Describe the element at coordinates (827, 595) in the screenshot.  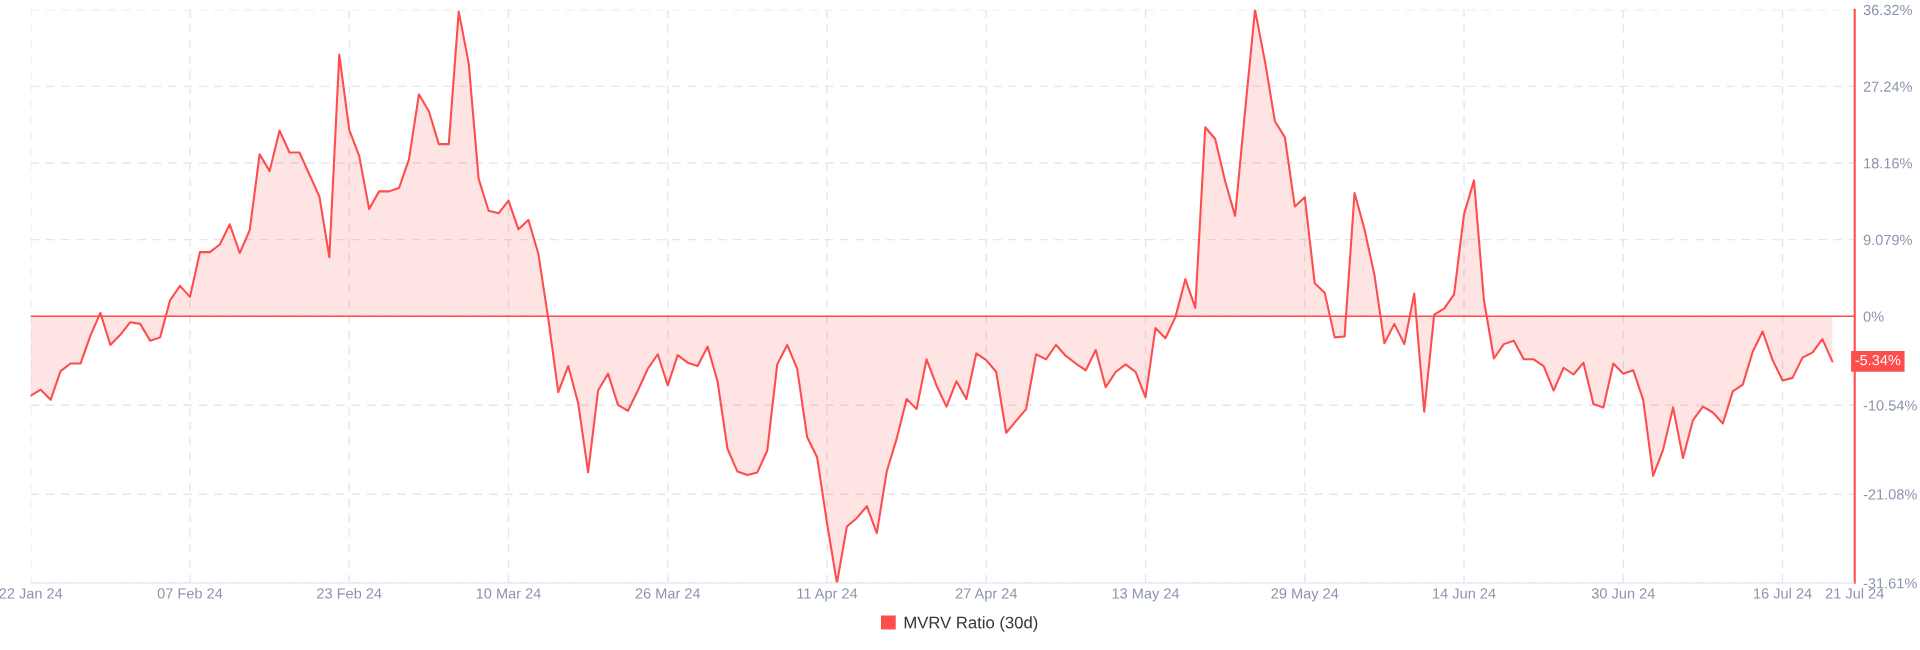
I see `x-tick-label: 11 Apr 24` at that location.